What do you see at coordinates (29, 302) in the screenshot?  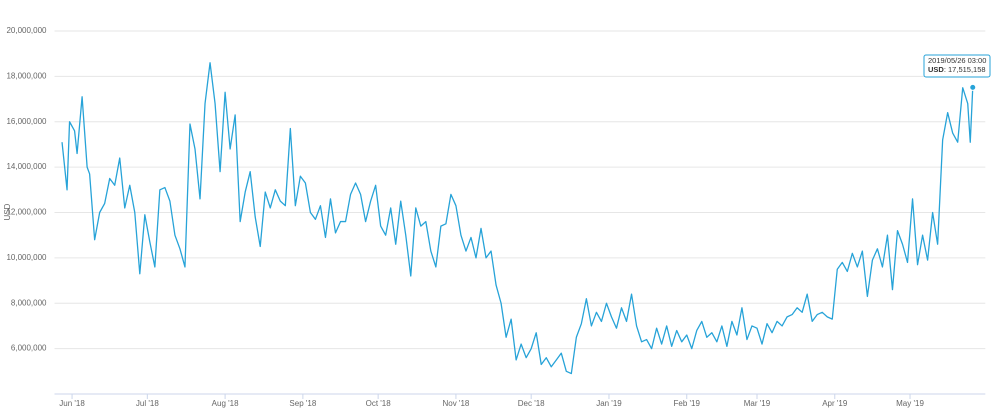 I see `y-tick-label: 8,000,000` at bounding box center [29, 302].